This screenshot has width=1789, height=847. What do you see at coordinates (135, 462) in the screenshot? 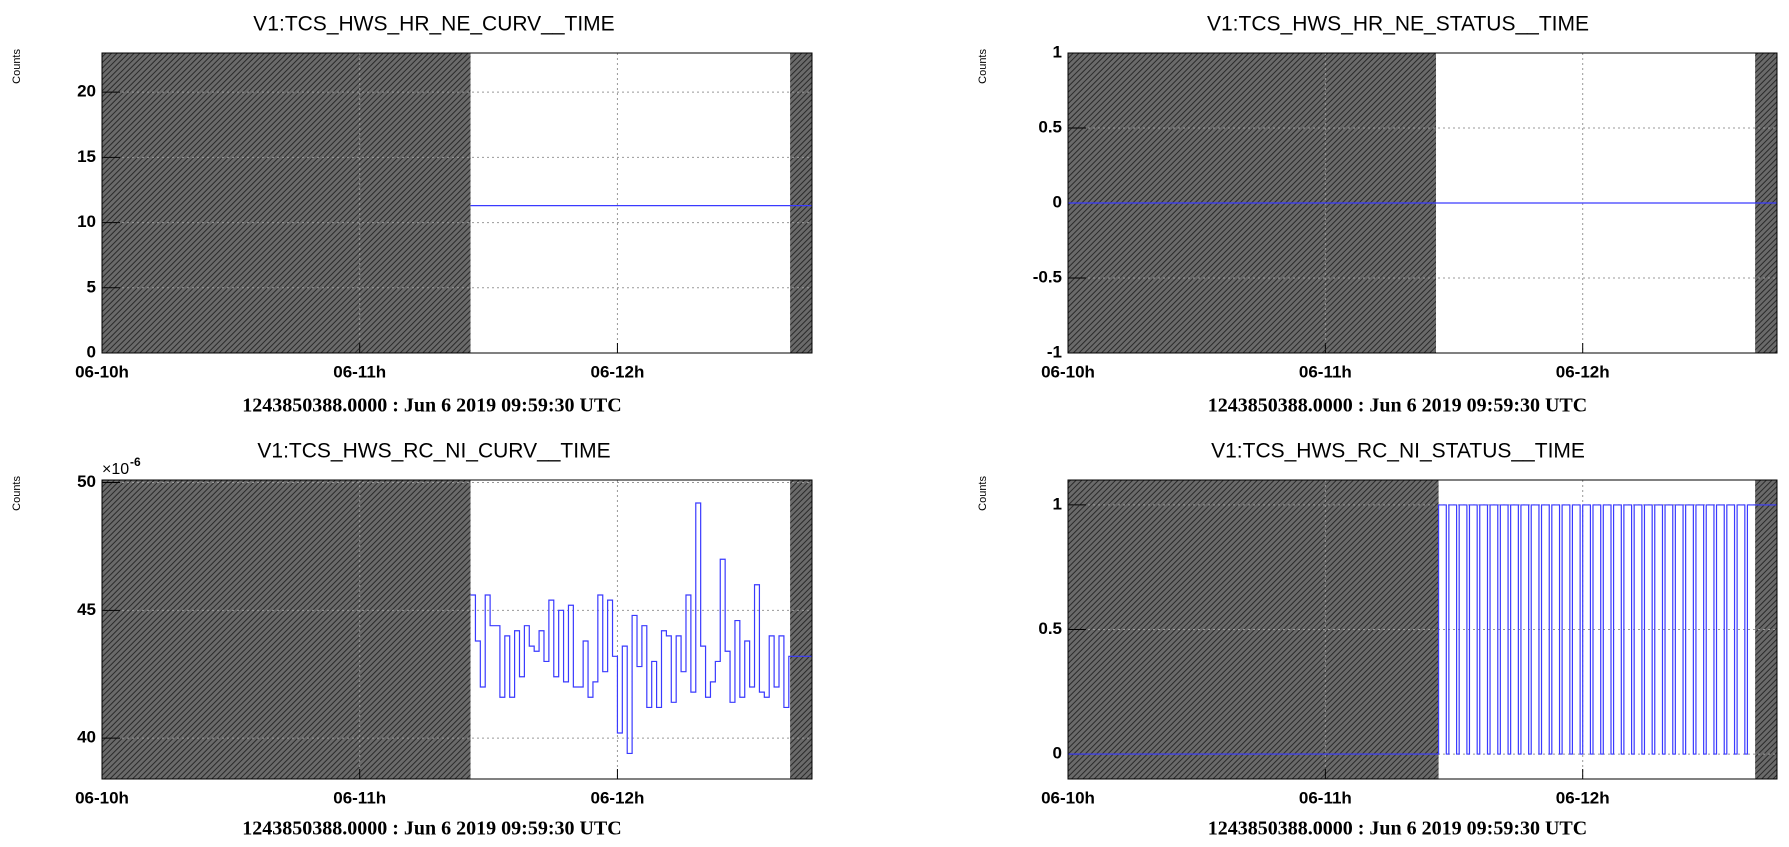
I see `y-multiplier-exponent: -6` at bounding box center [135, 462].